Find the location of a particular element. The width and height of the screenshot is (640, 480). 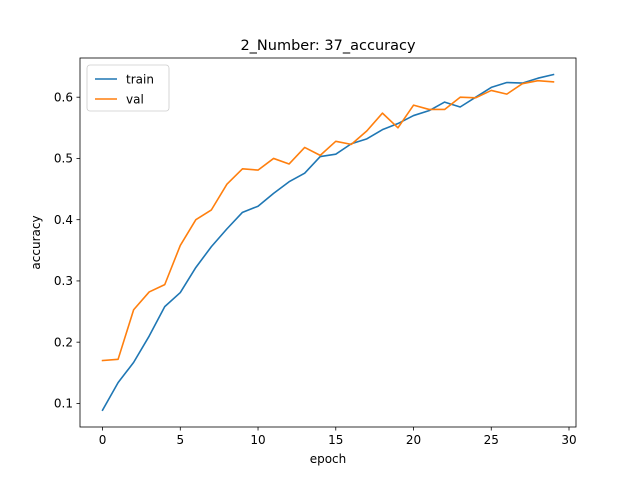

x-tick-label: 20 is located at coordinates (413, 440).